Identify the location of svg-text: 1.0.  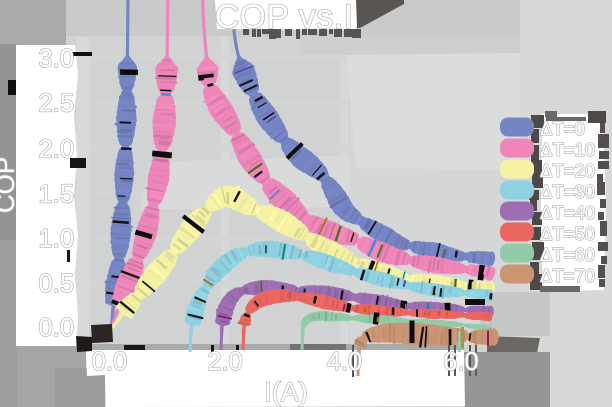
(56, 239).